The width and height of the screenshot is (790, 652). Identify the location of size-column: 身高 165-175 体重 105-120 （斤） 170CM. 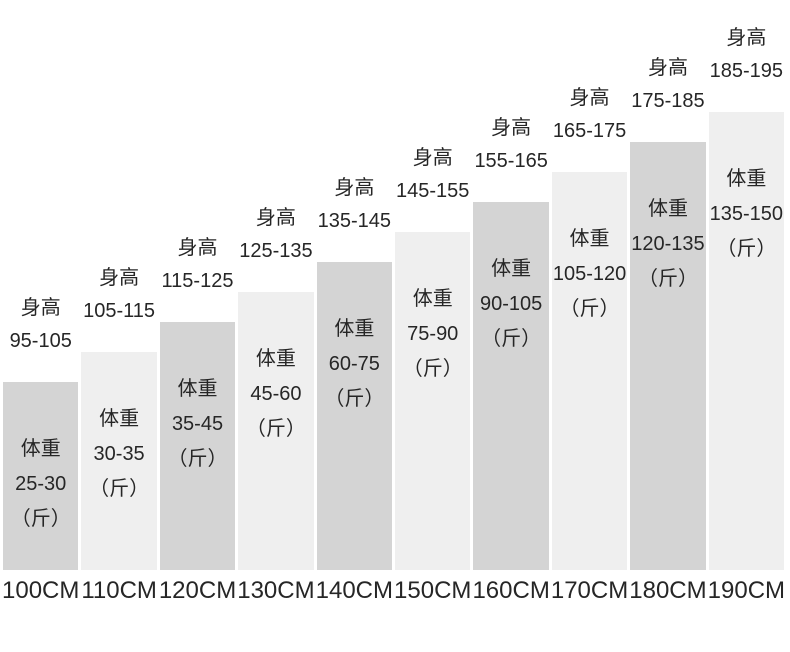
(589, 347).